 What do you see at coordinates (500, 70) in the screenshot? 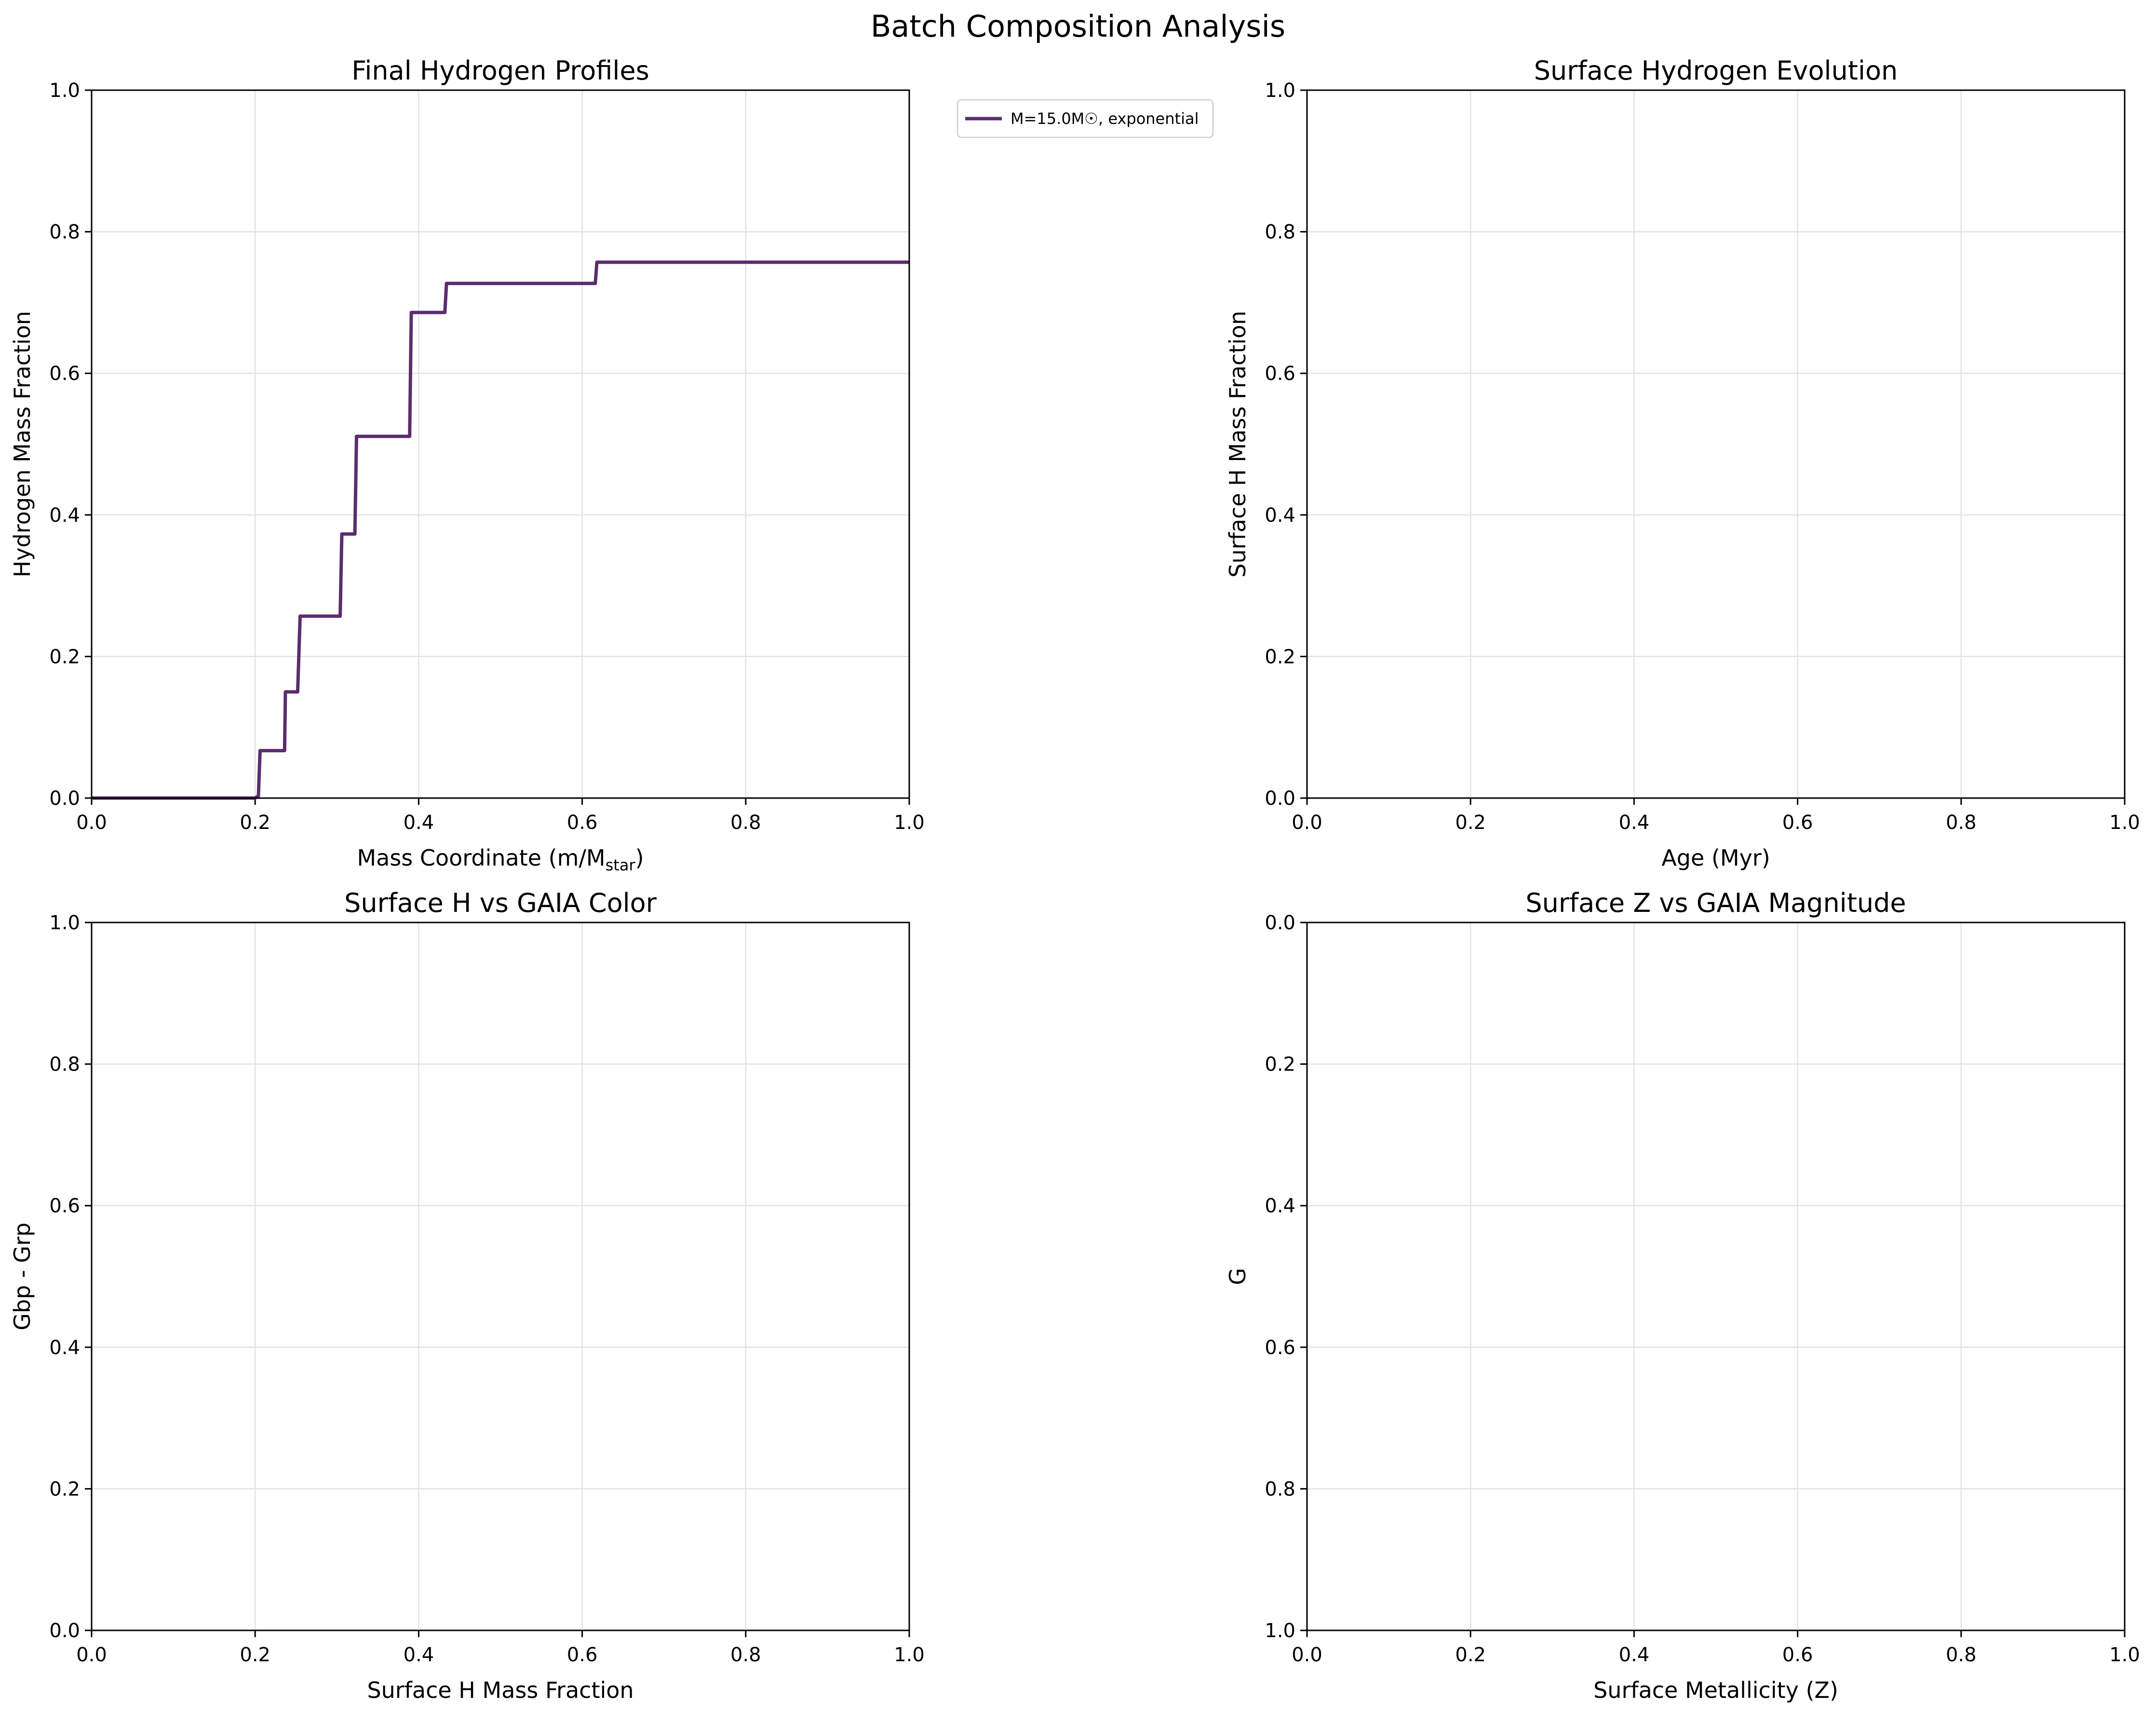
I see `subplot-title: Final Hydrogen Profiles` at bounding box center [500, 70].